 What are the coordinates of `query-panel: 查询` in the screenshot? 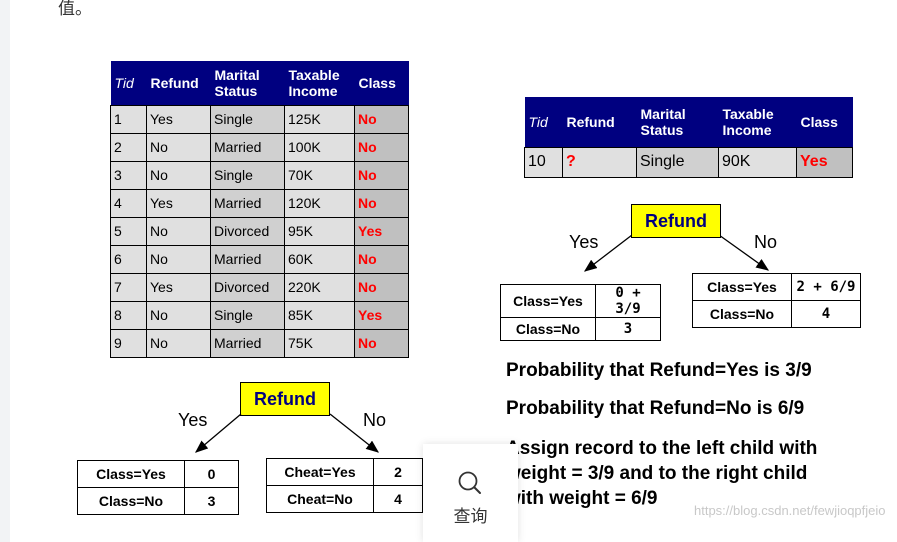 It's located at (470, 493).